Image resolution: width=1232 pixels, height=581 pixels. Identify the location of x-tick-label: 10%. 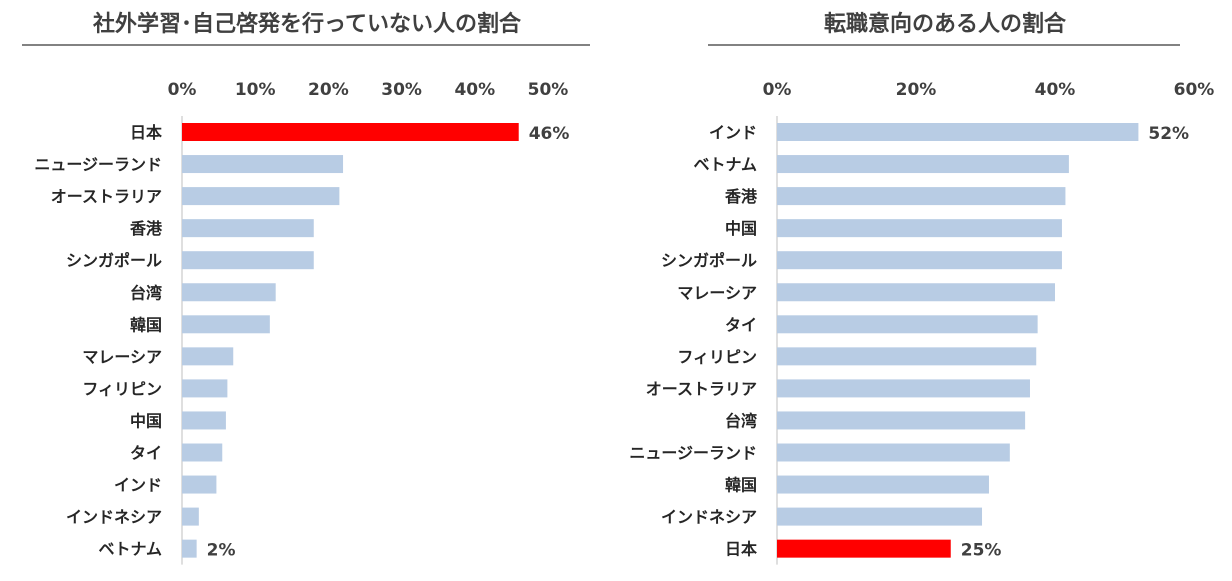
(255, 90).